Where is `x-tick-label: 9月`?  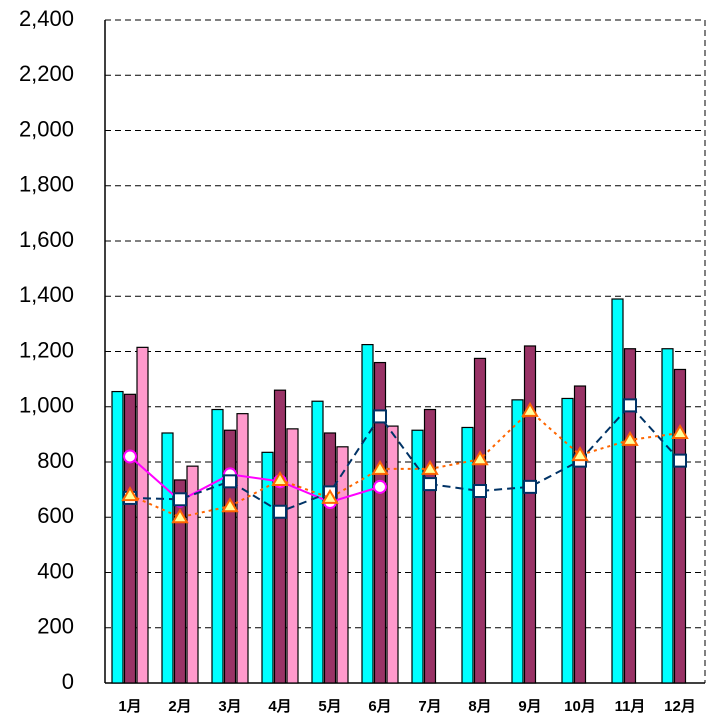 x-tick-label: 9月 is located at coordinates (529, 706).